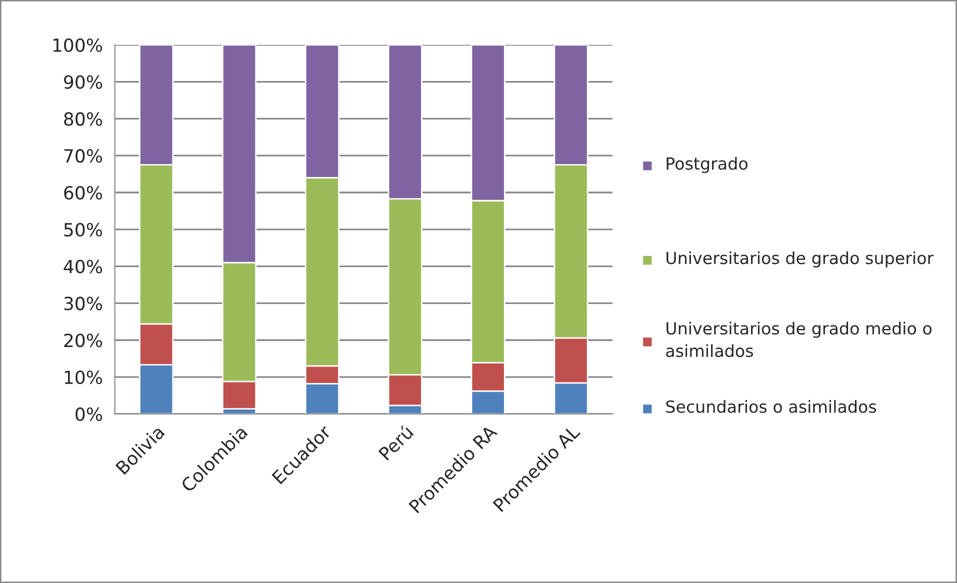  What do you see at coordinates (83, 119) in the screenshot?
I see `y-tick-label: 80%` at bounding box center [83, 119].